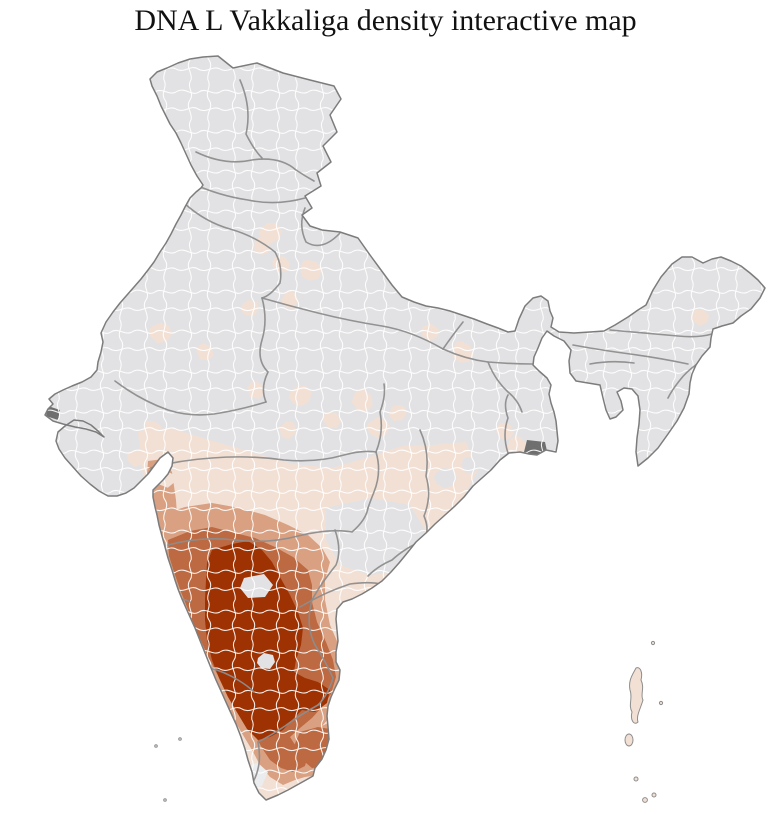 Image resolution: width=771 pixels, height=814 pixels. What do you see at coordinates (168, 769) in the screenshot?
I see `lakshadweep-islands` at bounding box center [168, 769].